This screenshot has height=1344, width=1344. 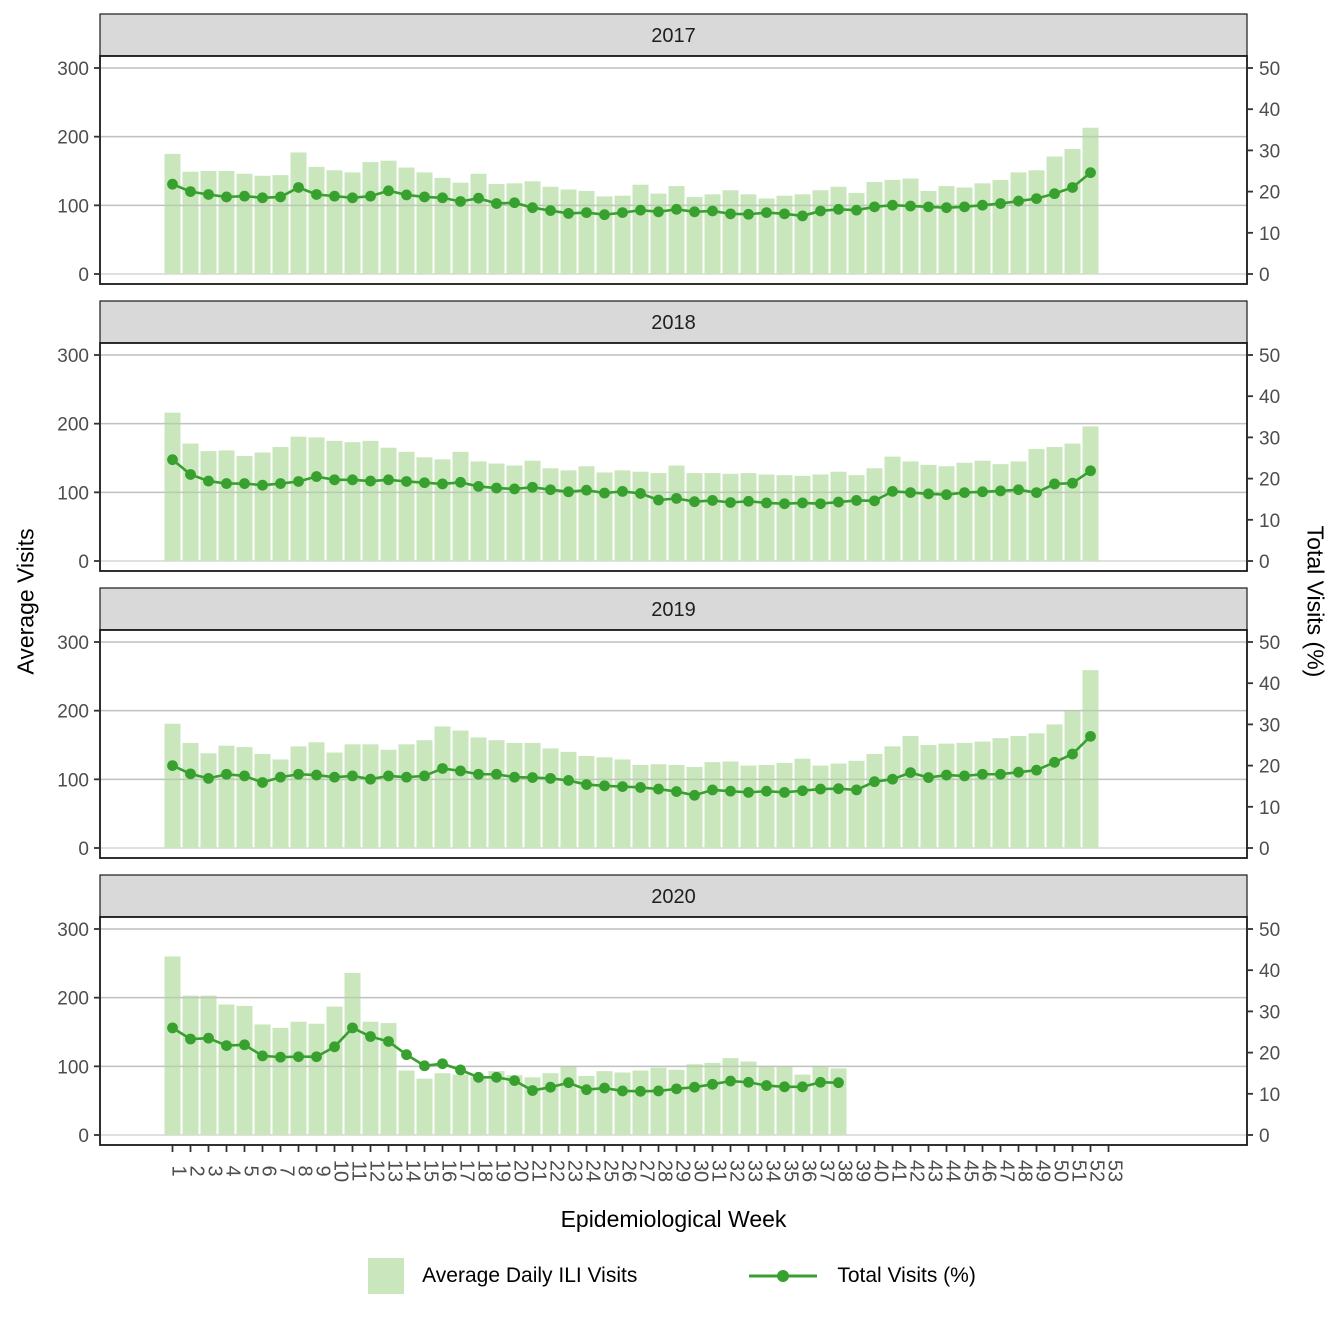 I want to click on total-visits-point-2019-w12, so click(x=370, y=779).